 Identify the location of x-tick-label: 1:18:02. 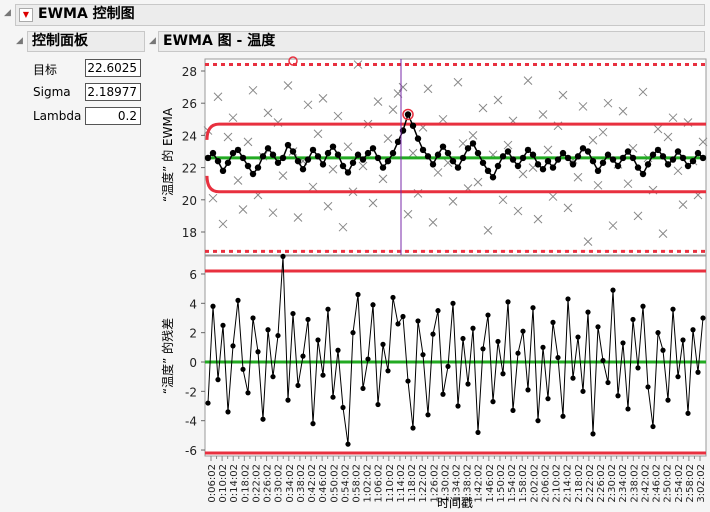
(412, 483).